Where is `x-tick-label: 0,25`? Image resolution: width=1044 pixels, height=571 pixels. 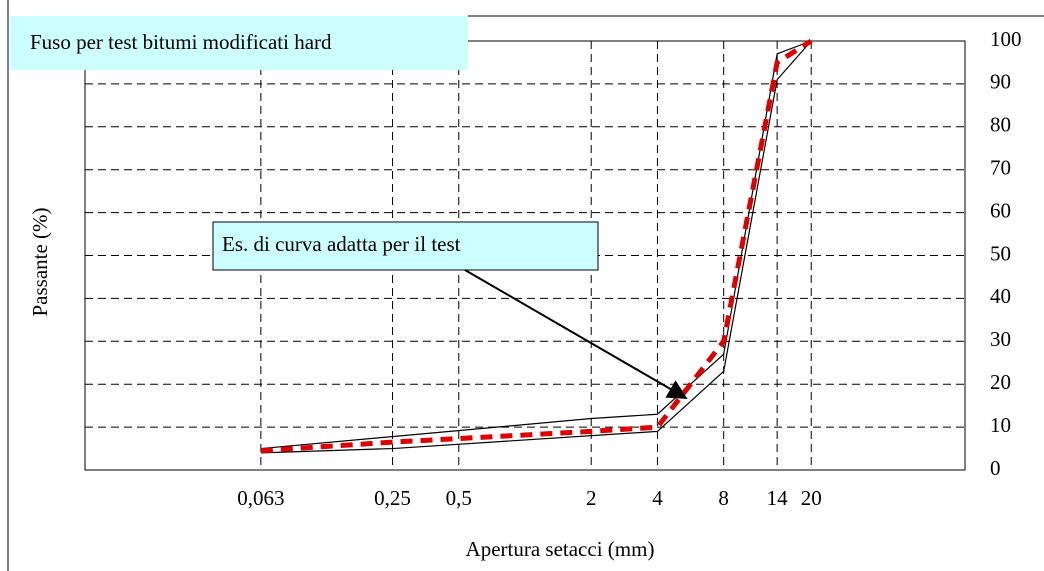
x-tick-label: 0,25 is located at coordinates (392, 498).